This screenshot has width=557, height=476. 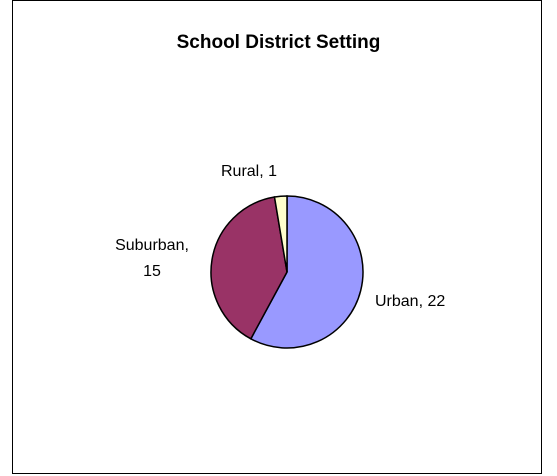 I want to click on chart-title: School District Setting, so click(x=278, y=42).